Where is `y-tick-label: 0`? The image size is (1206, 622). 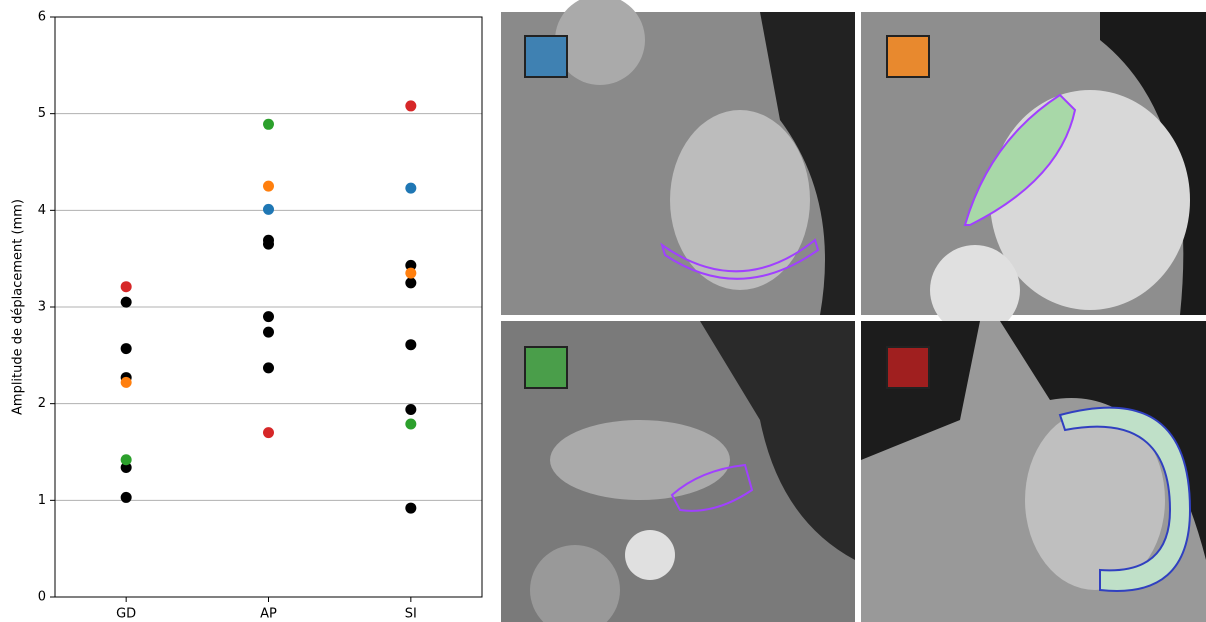 y-tick-label: 0 is located at coordinates (42, 597).